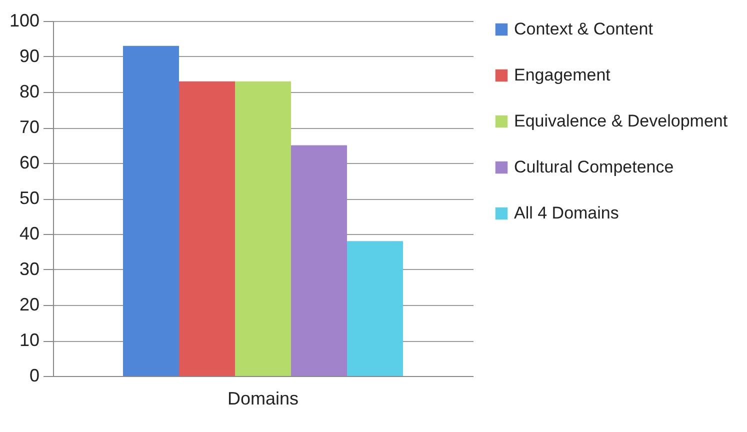  What do you see at coordinates (29, 269) in the screenshot?
I see `y-tick-label: 30` at bounding box center [29, 269].